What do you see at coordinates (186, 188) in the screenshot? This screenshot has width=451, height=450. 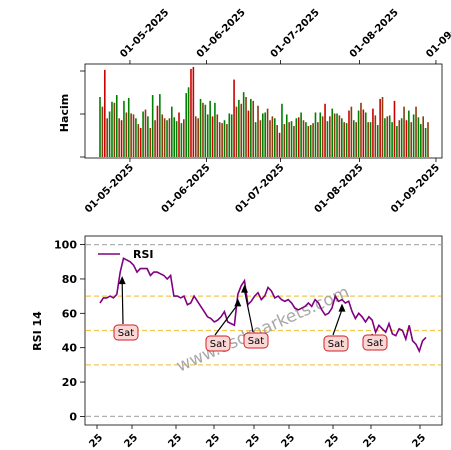 I see `volume-bottom-tick-label: 01-06-2025` at bounding box center [186, 188].